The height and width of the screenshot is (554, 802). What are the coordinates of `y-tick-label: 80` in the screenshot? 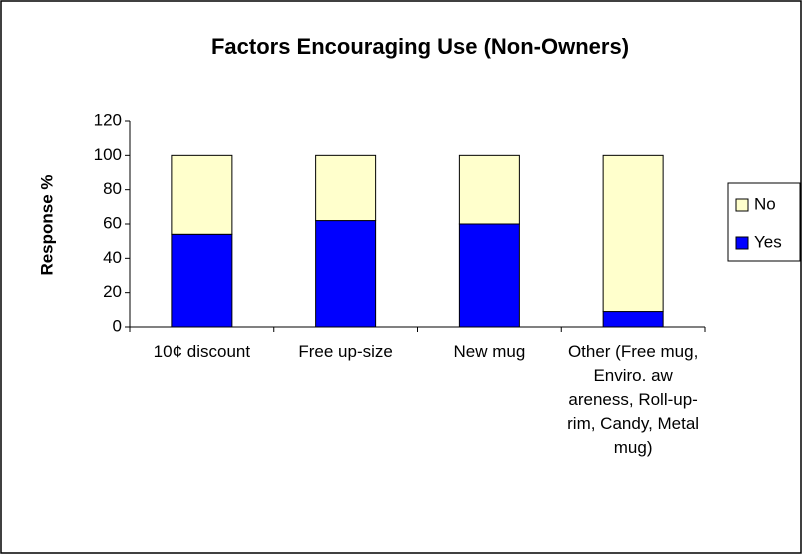 It's located at (112, 188).